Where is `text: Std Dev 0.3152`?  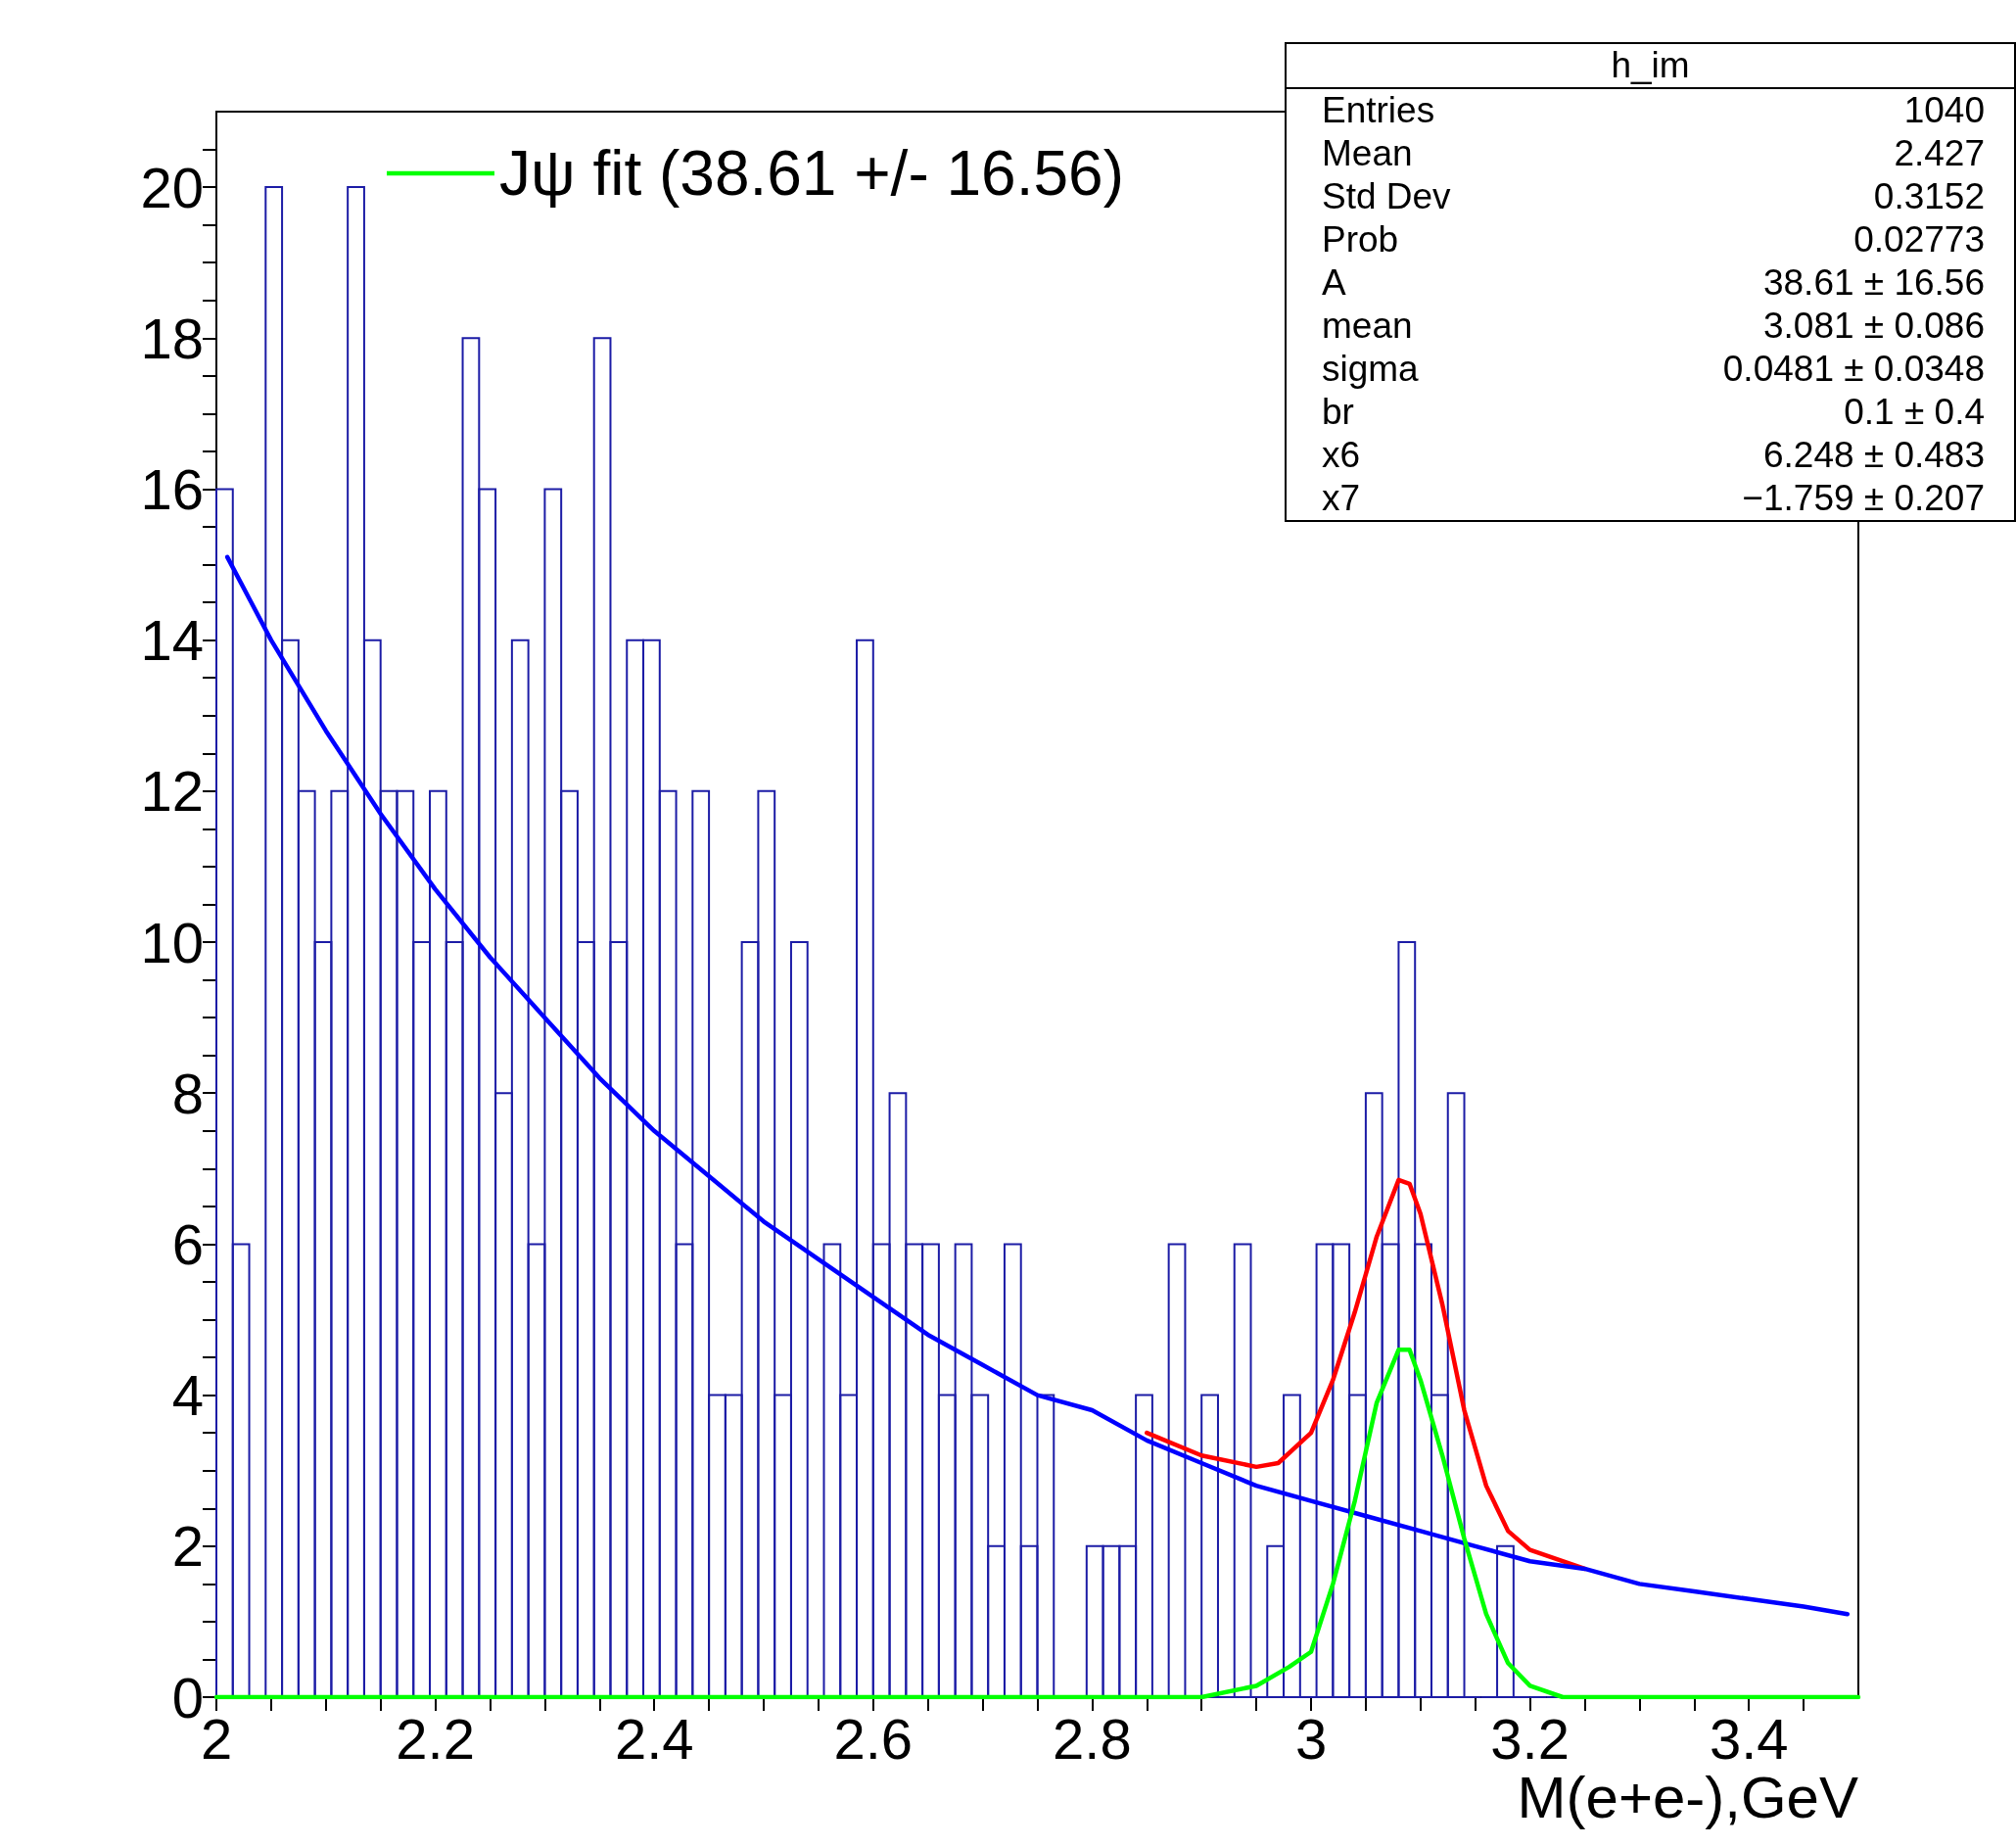 text: Std Dev 0.3152 is located at coordinates (1653, 196).